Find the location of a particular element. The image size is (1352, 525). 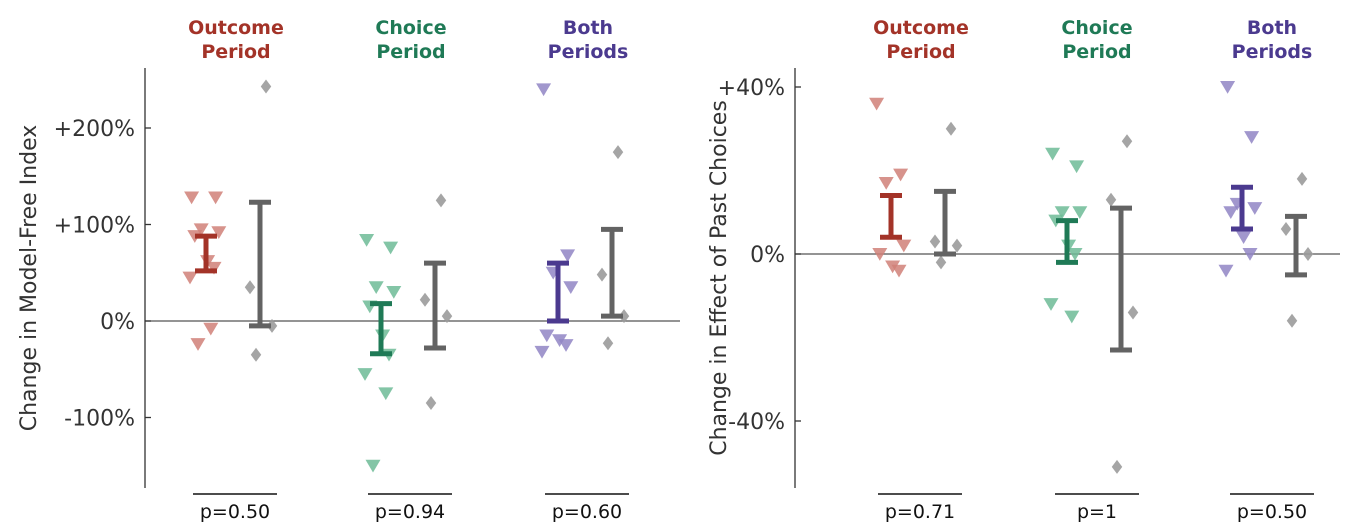

y-axis-label: Change in Model-Free Index is located at coordinates (29, 278).